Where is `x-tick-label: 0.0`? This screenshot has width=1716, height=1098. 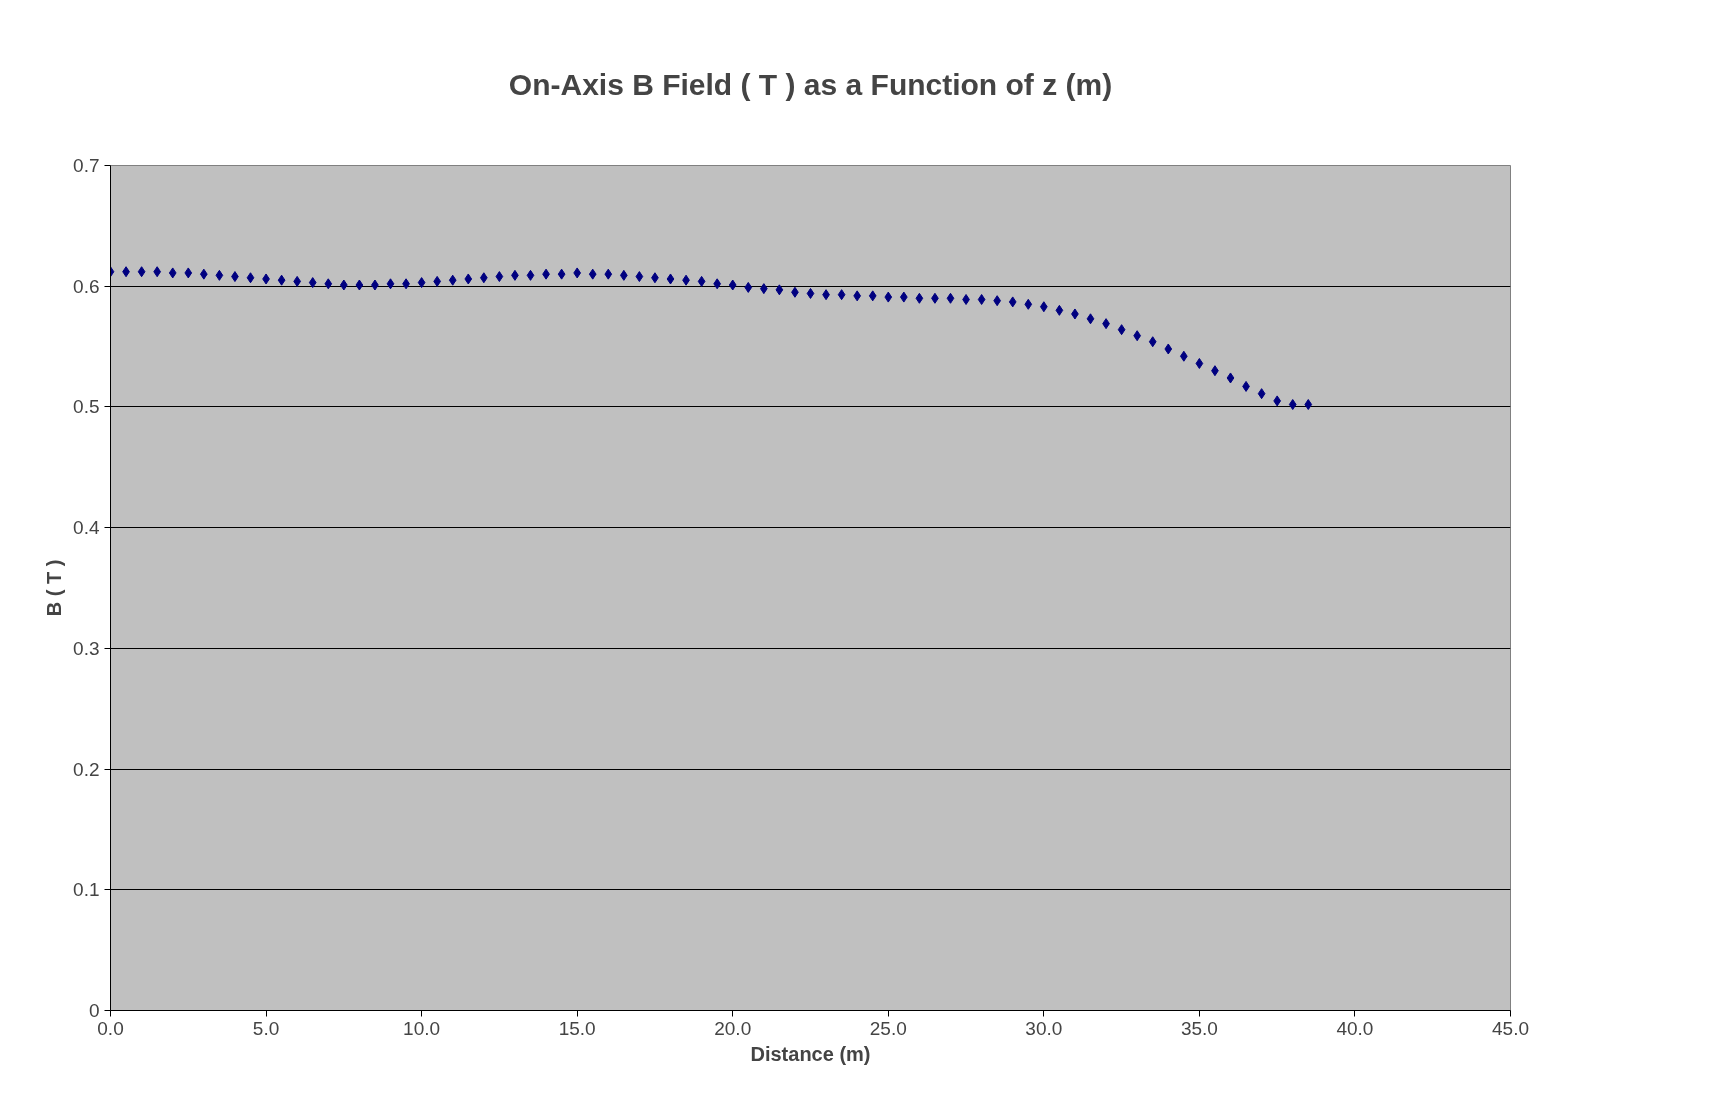 x-tick-label: 0.0 is located at coordinates (110, 1028).